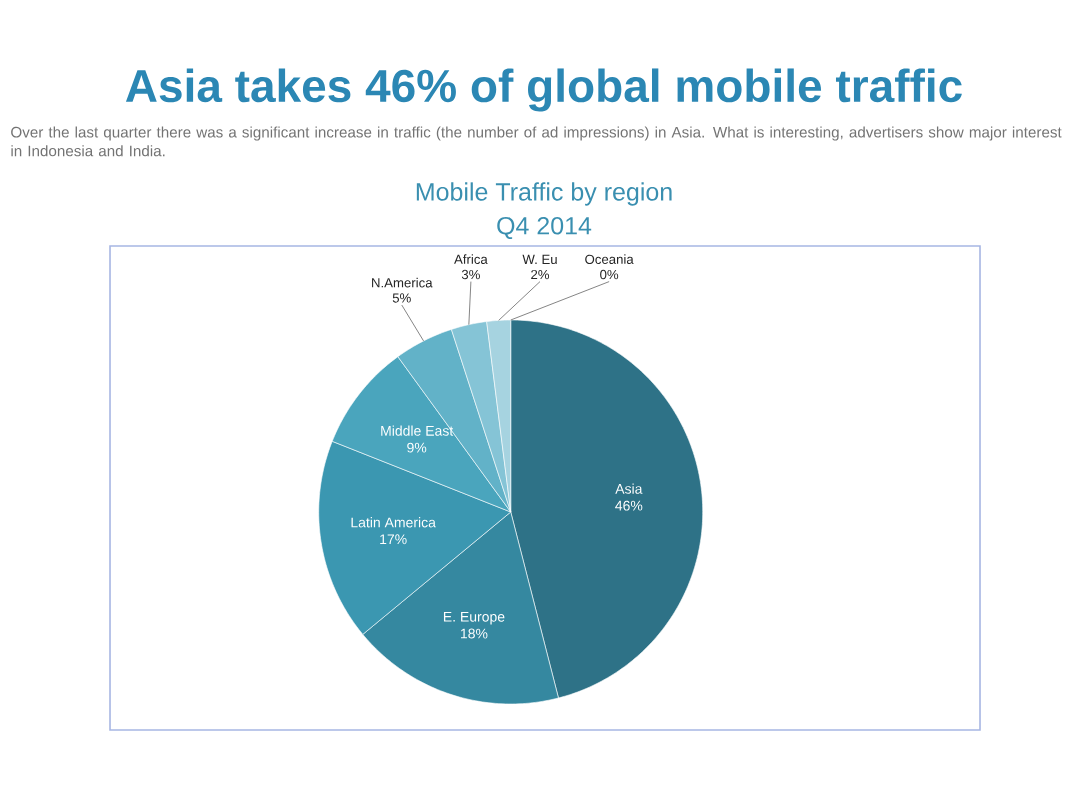  Describe the element at coordinates (544, 194) in the screenshot. I see `text: Mobile Traffic by region` at that location.